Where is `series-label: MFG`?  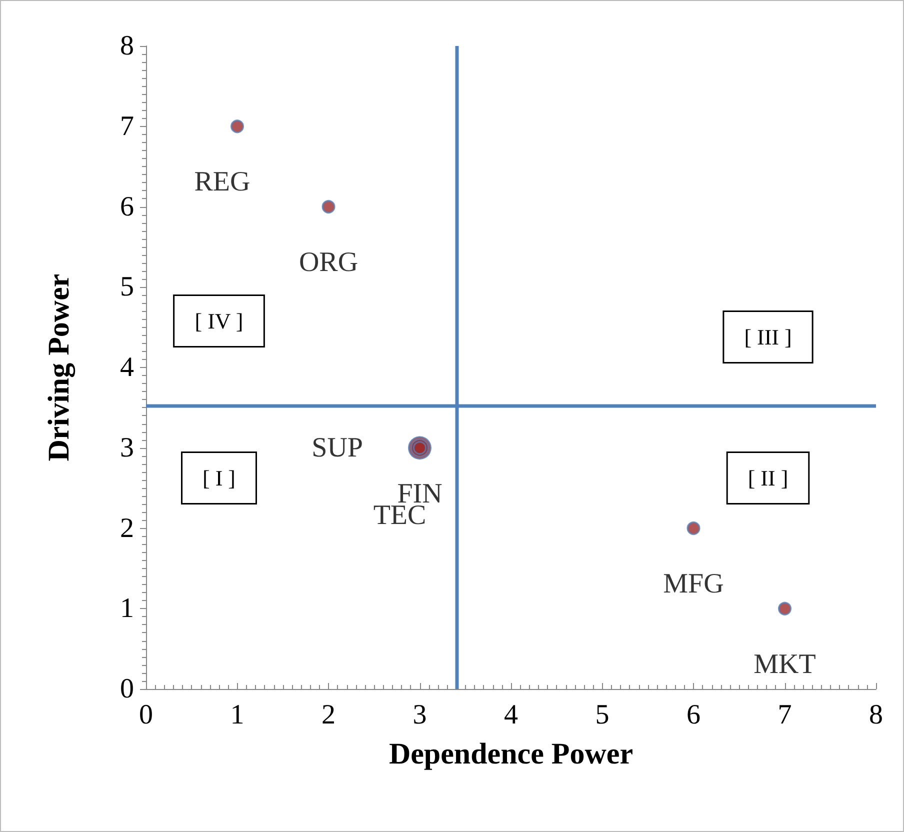 series-label: MFG is located at coordinates (693, 584).